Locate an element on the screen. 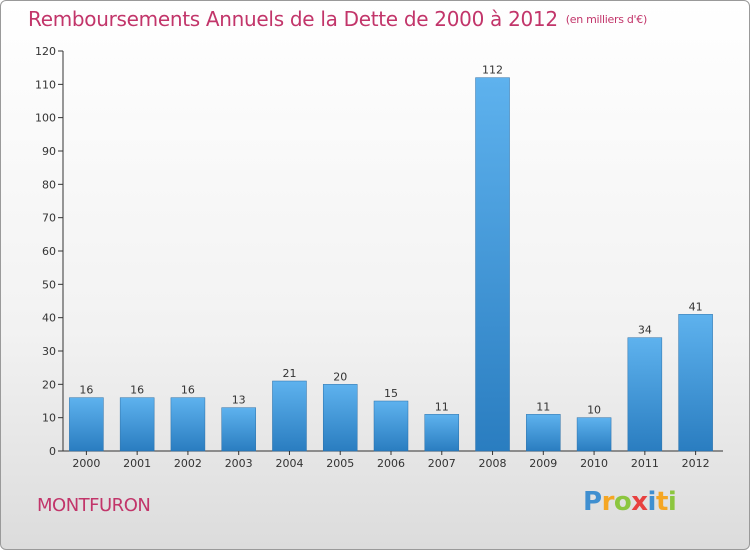 This screenshot has height=550, width=750. x-tick: 2009 is located at coordinates (543, 460).